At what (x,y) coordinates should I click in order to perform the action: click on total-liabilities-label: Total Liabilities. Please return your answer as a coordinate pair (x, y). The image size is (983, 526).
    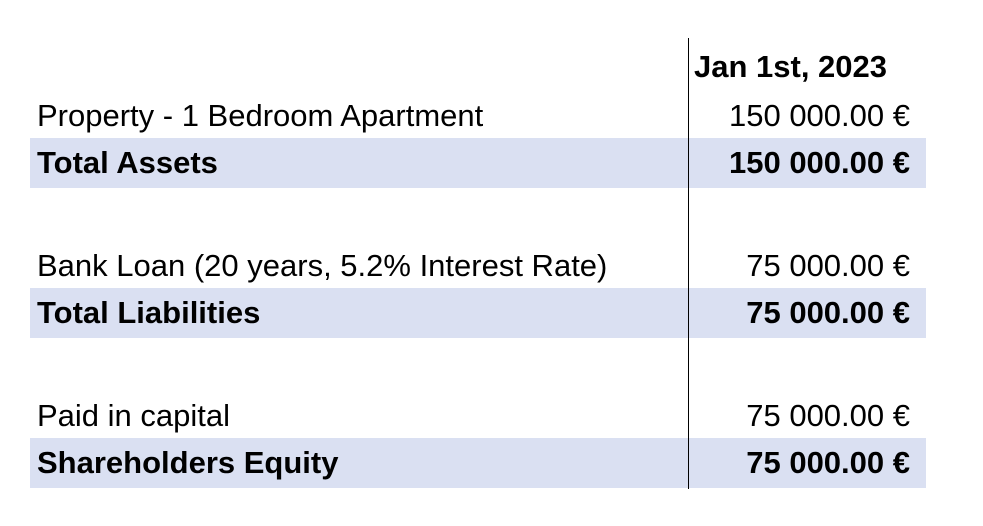
    Looking at the image, I should click on (149, 312).